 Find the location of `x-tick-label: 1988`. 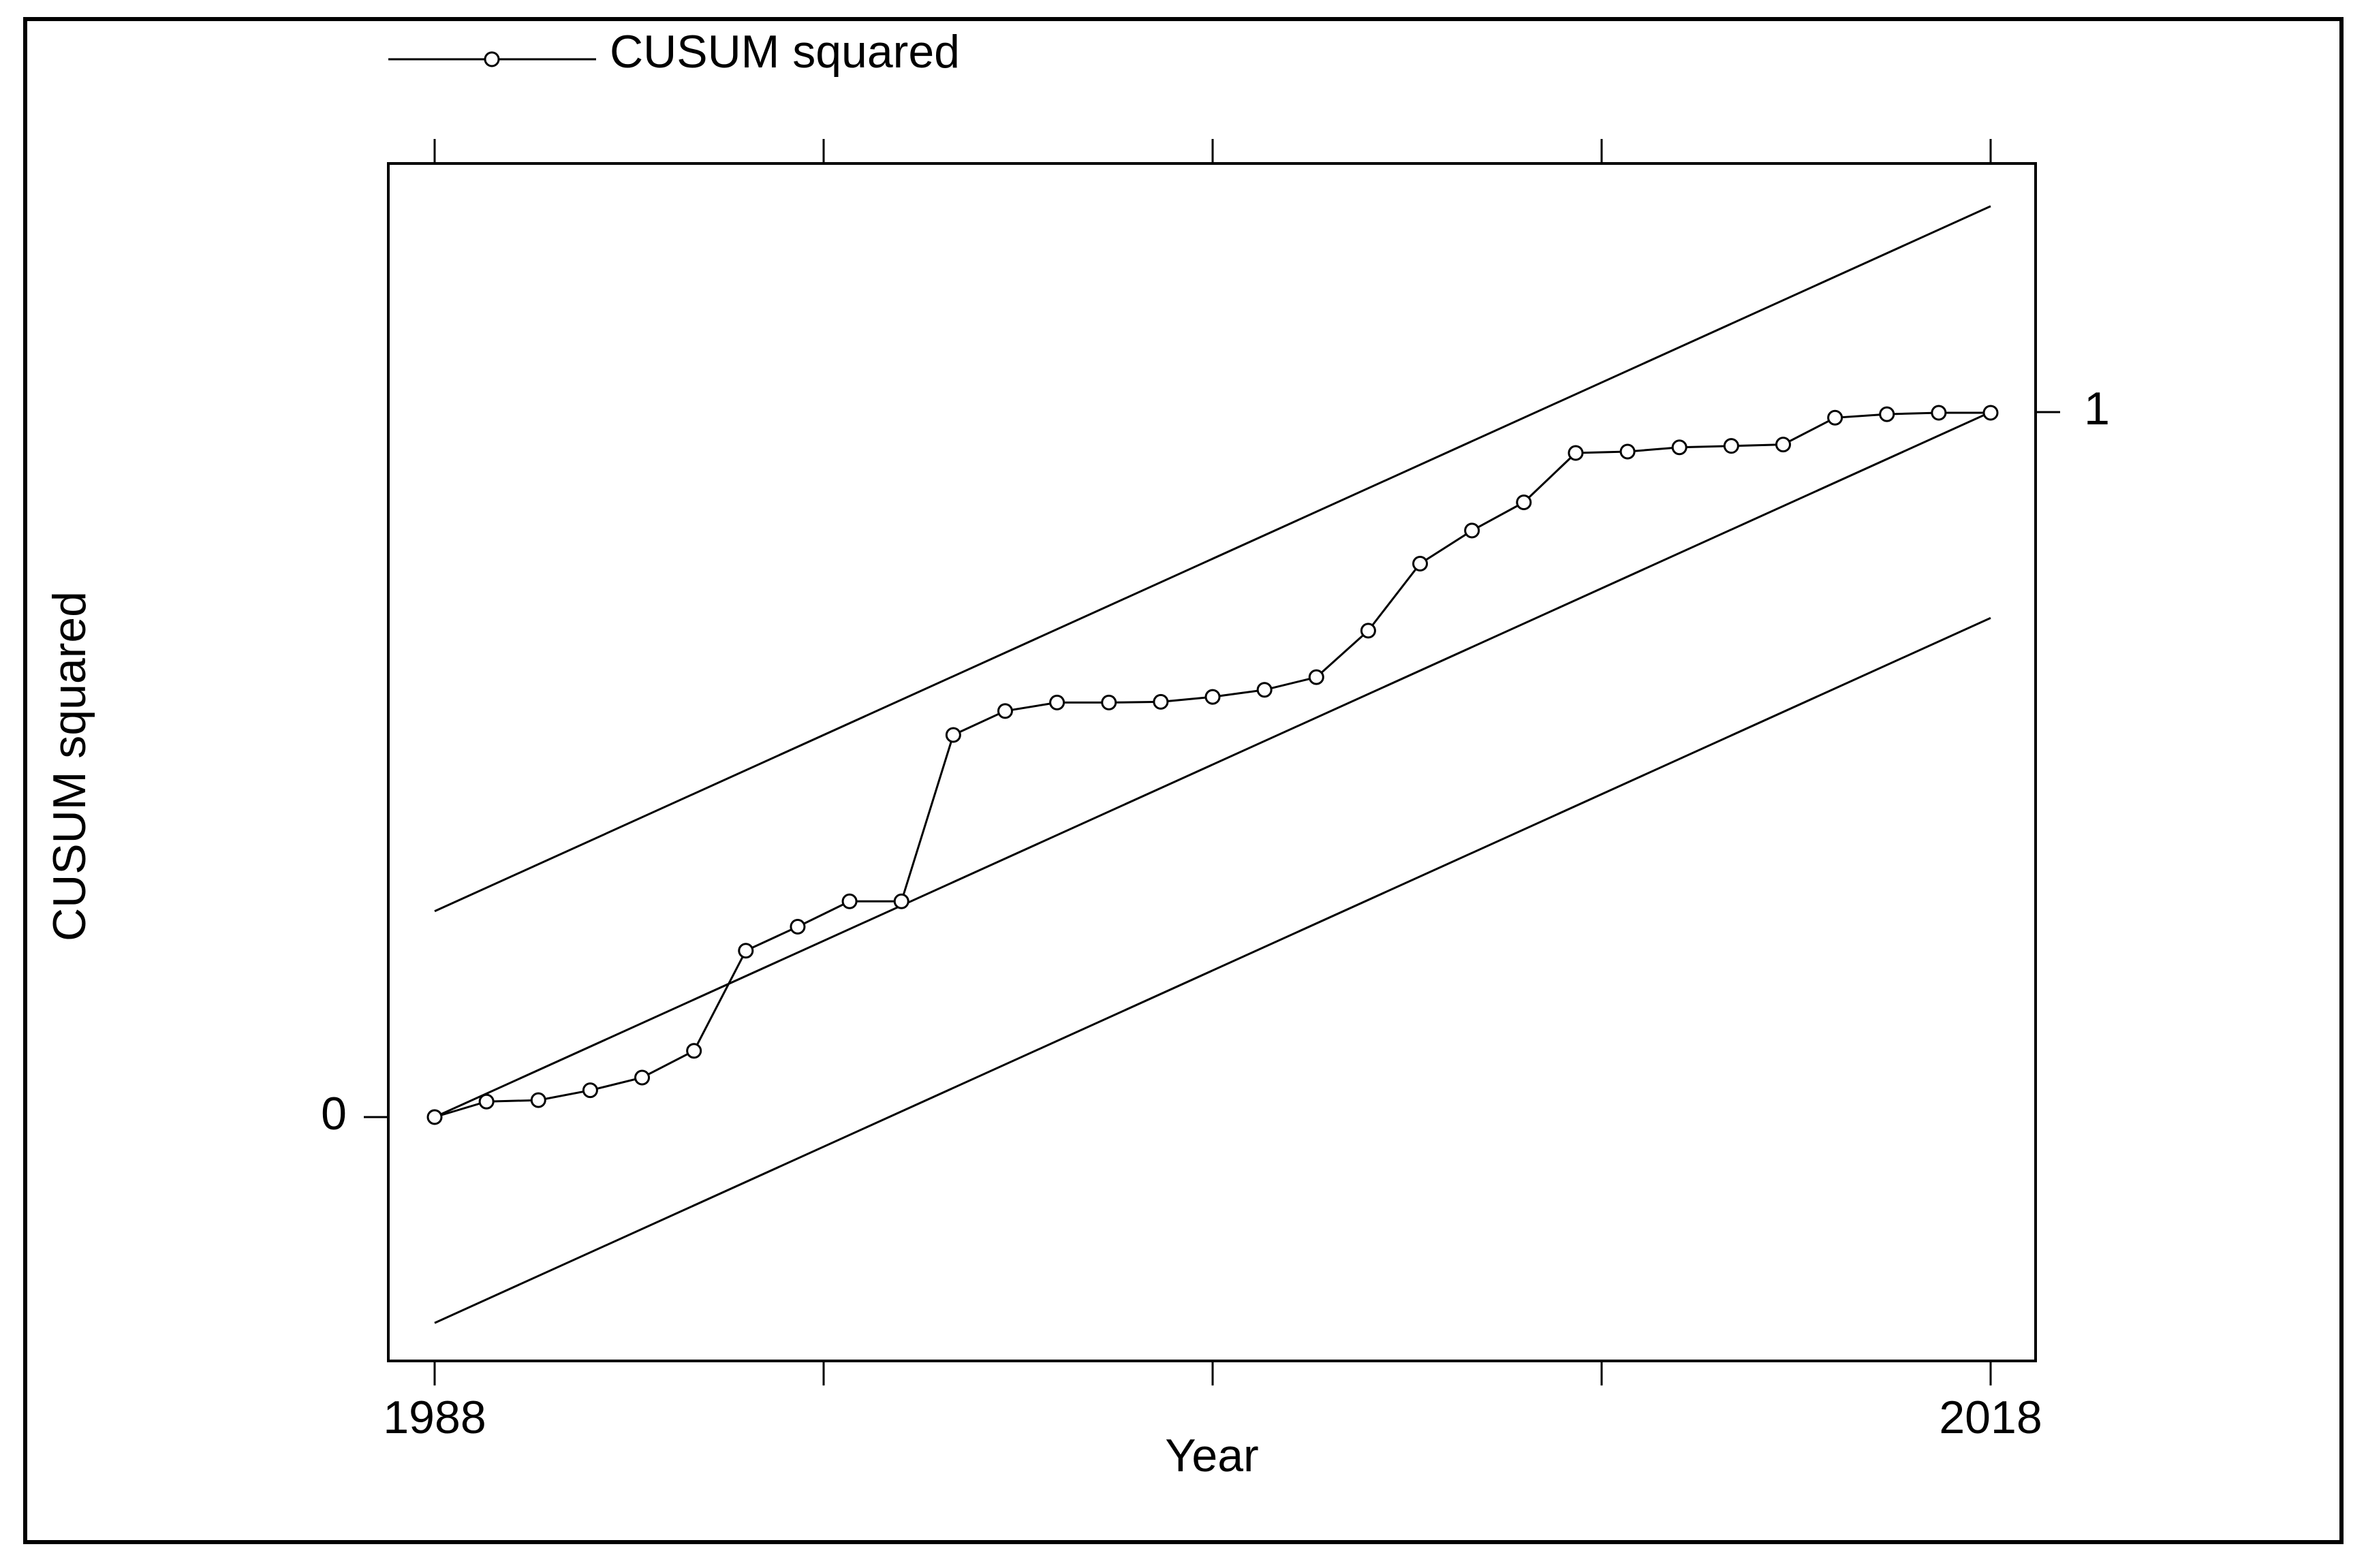

x-tick-label: 1988 is located at coordinates (434, 1417).